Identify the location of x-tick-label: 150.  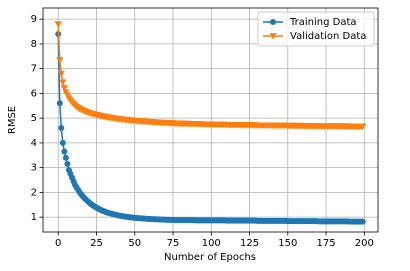
(287, 243).